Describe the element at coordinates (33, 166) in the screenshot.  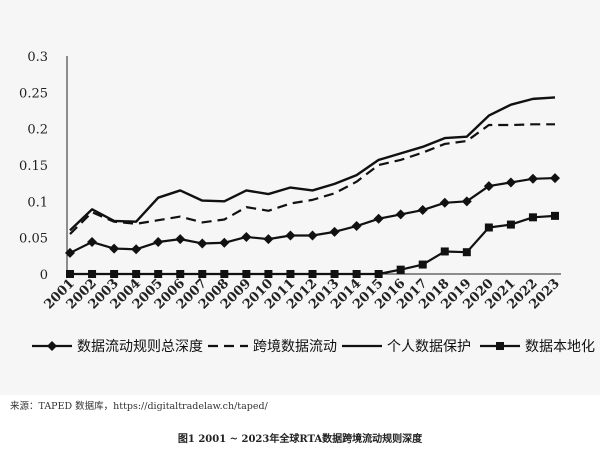
I see `y-tick-label: 0.15` at that location.